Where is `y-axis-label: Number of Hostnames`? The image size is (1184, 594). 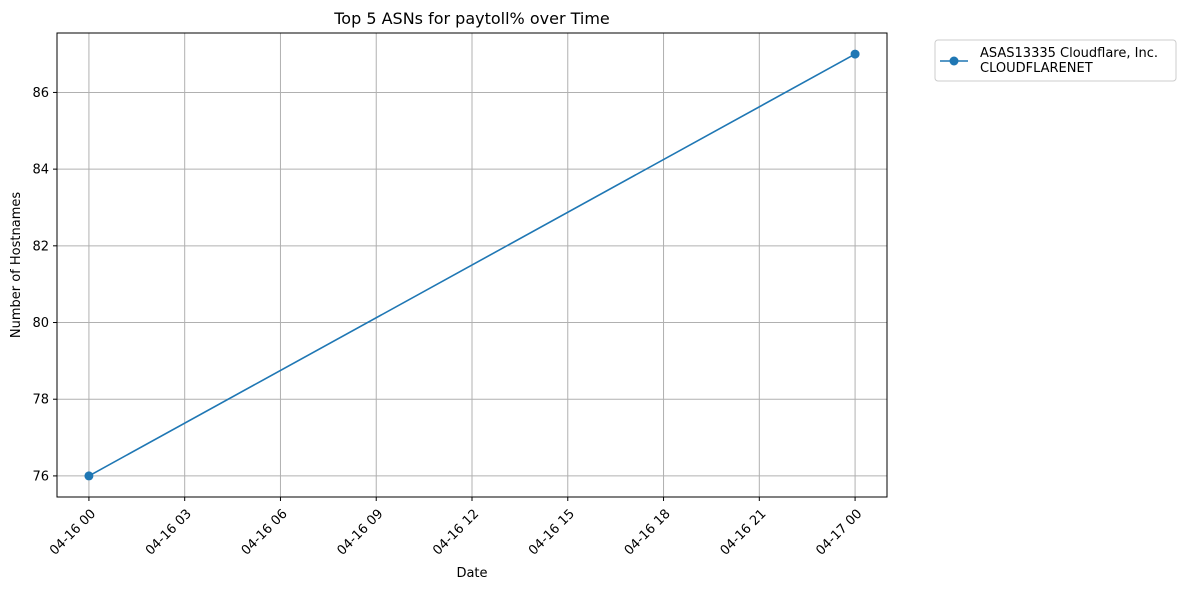 y-axis-label: Number of Hostnames is located at coordinates (16, 265).